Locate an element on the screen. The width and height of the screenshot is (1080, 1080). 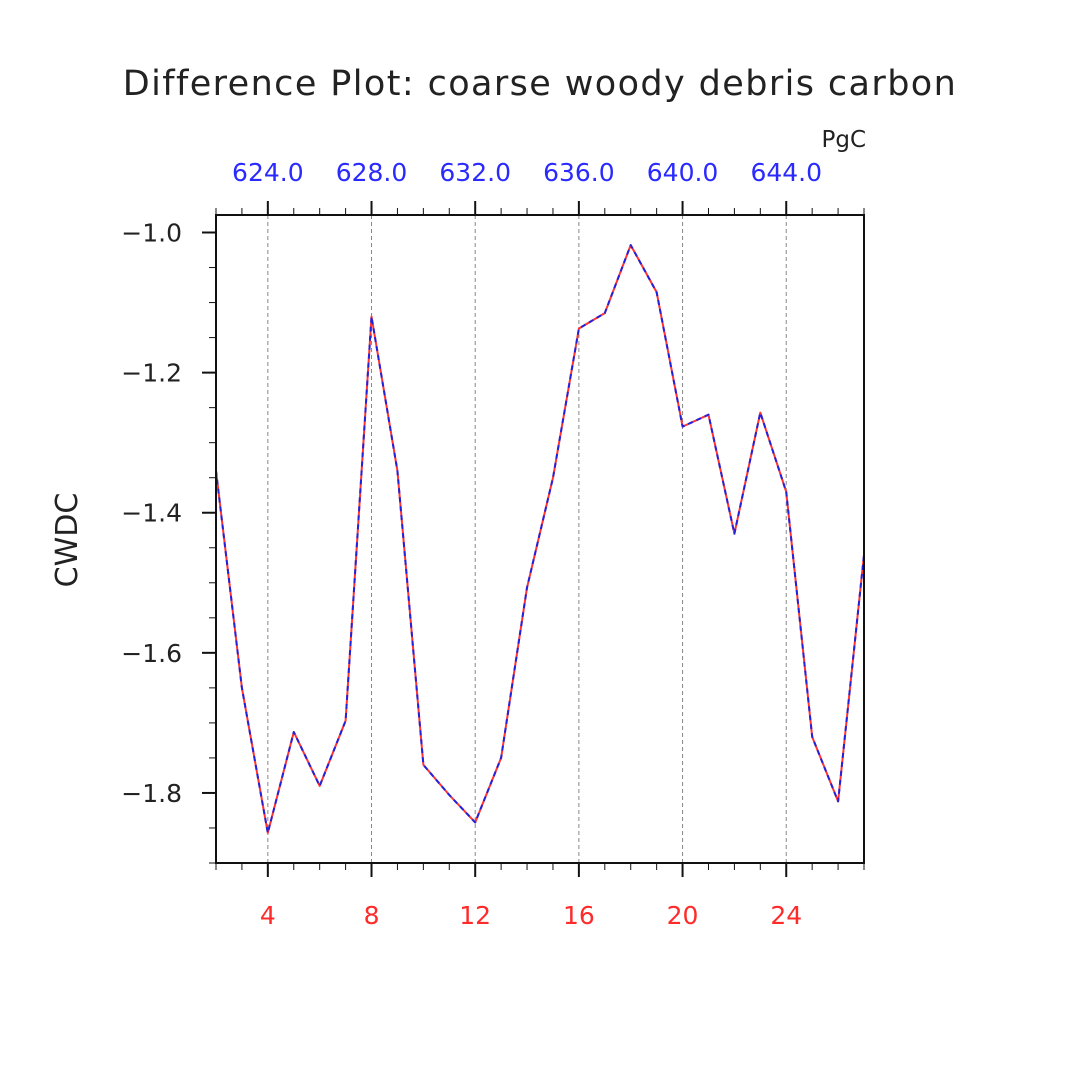
y-tick-label-3: −1.6 is located at coordinates (151, 653).